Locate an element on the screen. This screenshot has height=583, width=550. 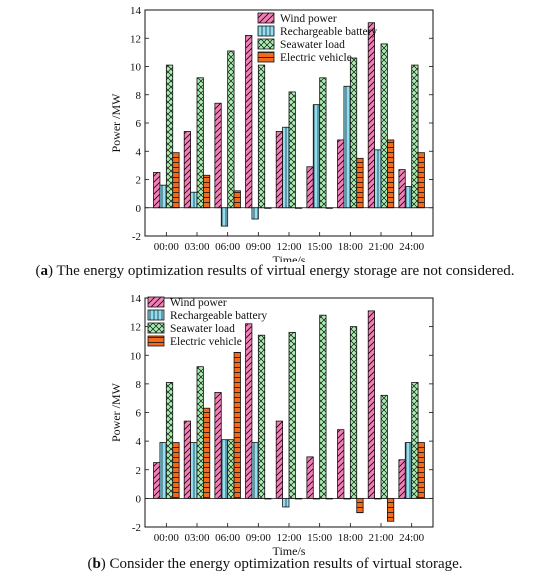
x-tick-label: 21:00 is located at coordinates (381, 538).